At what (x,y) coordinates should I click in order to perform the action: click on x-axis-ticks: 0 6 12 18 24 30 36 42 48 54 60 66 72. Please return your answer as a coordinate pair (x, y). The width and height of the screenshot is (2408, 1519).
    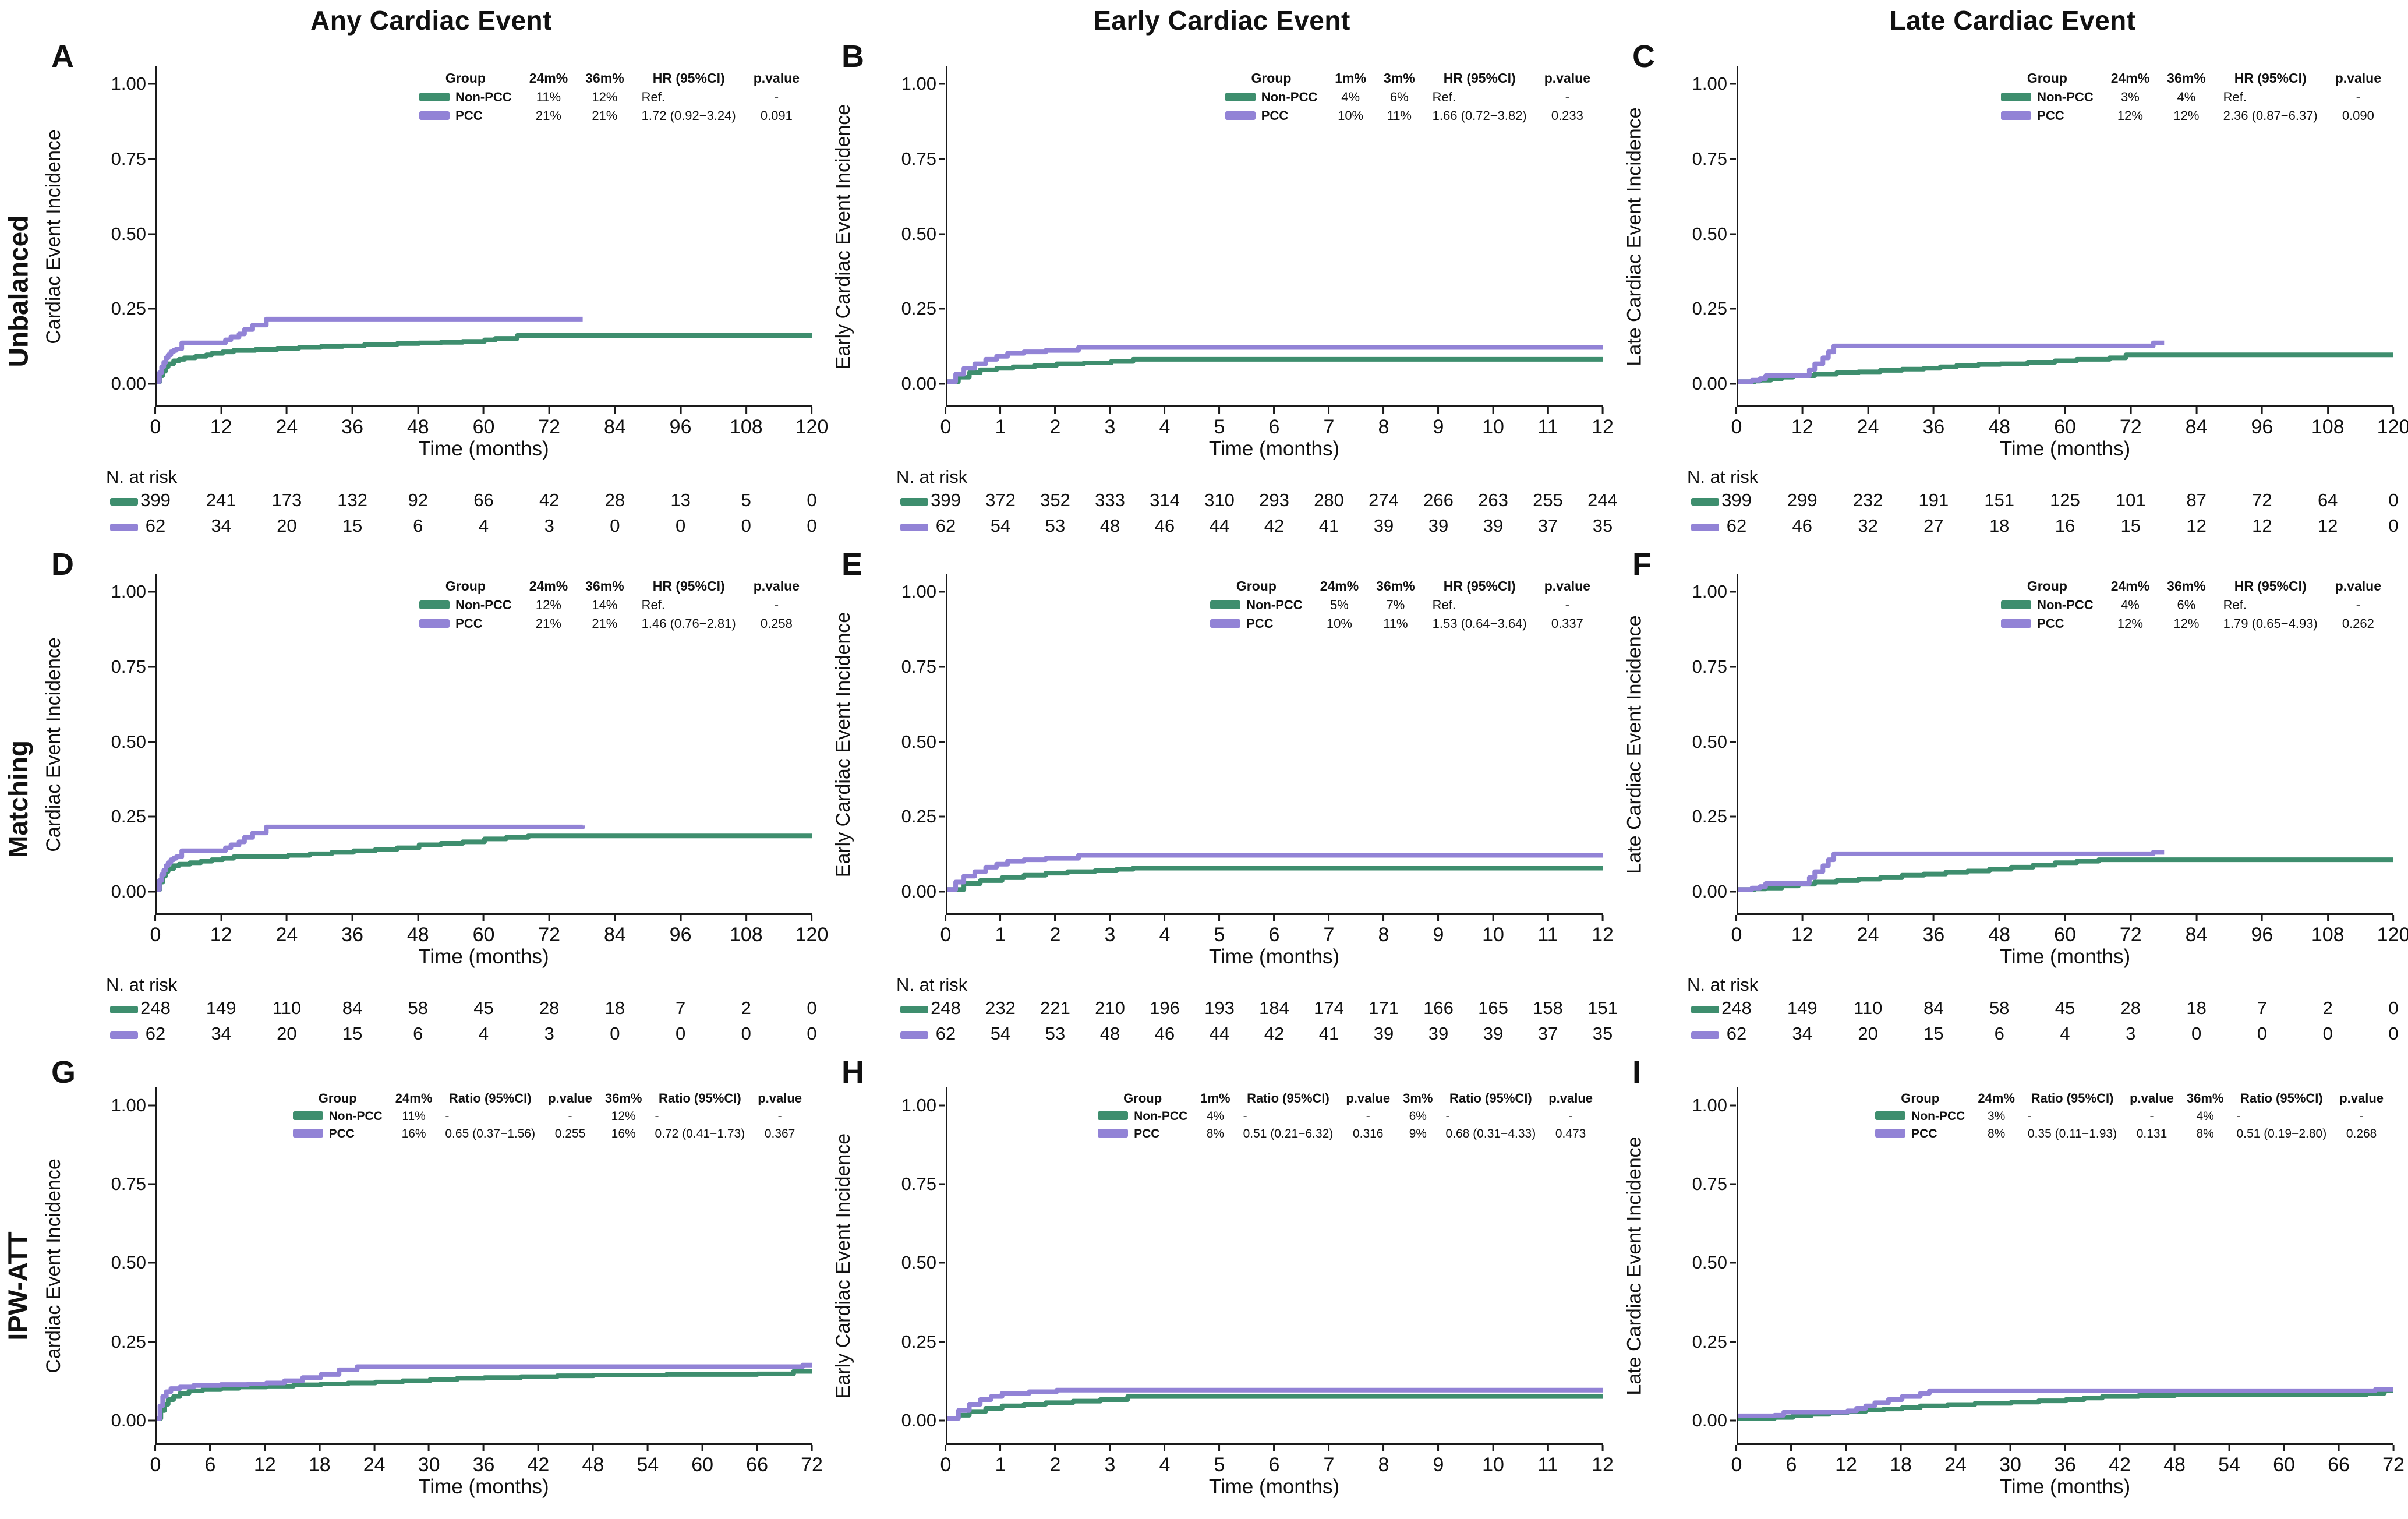
    Looking at the image, I should click on (2068, 1460).